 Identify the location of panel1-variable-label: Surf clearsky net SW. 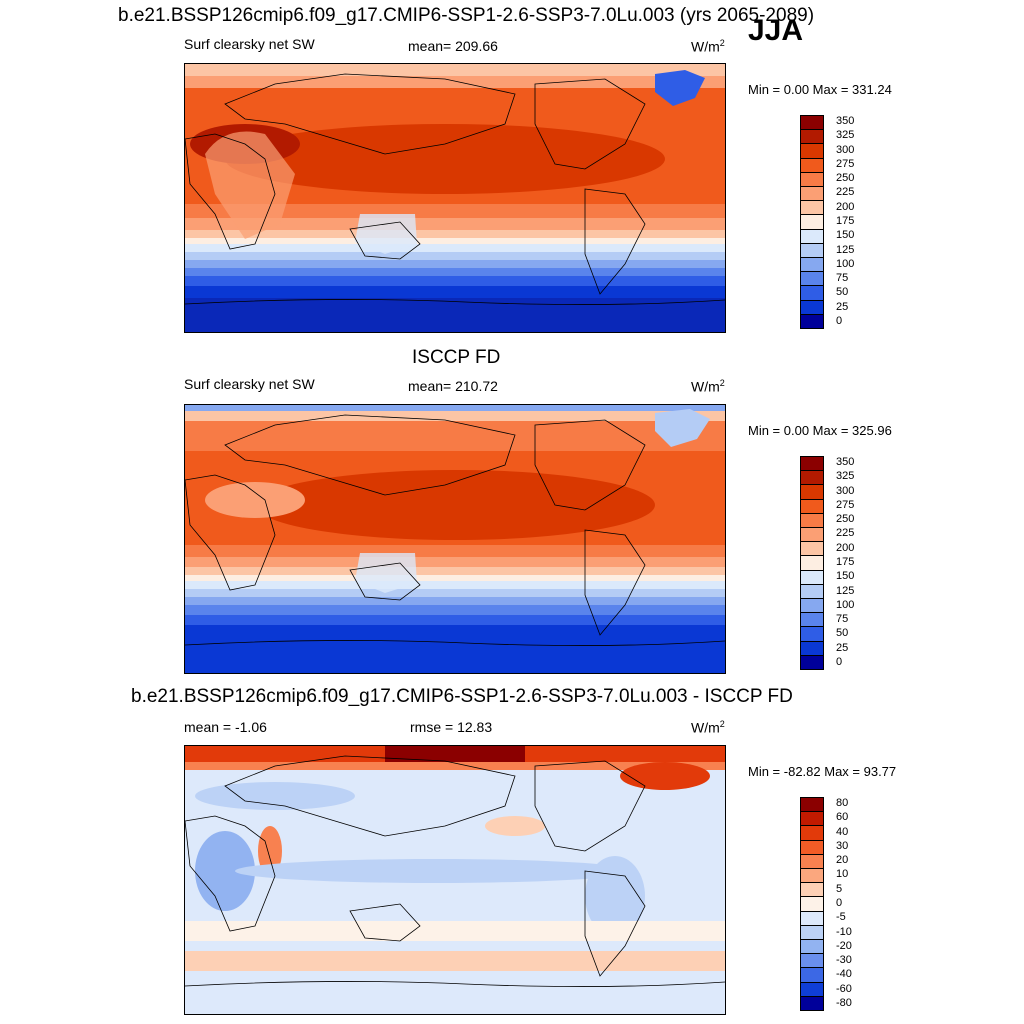
(249, 44).